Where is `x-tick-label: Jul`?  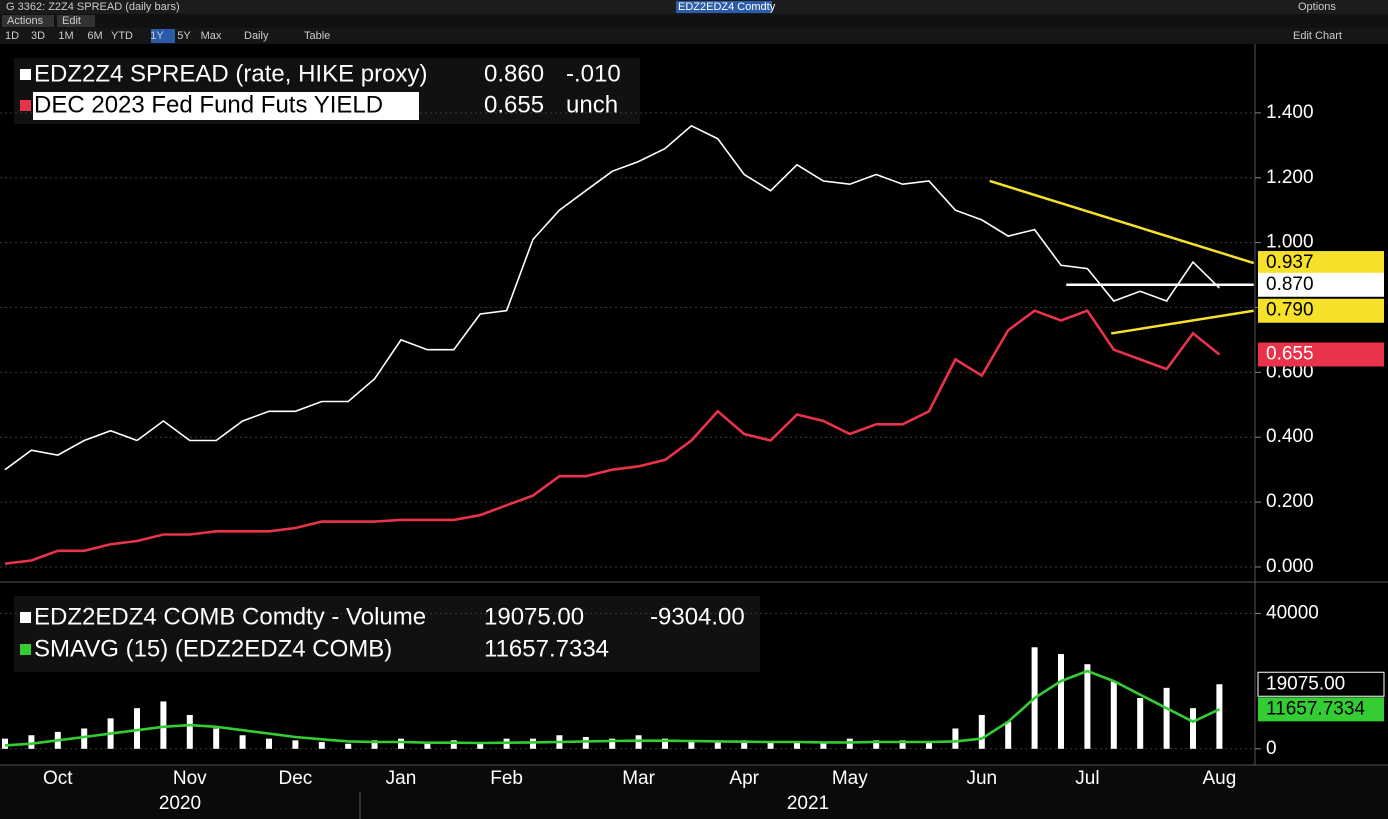 x-tick-label: Jul is located at coordinates (1087, 778).